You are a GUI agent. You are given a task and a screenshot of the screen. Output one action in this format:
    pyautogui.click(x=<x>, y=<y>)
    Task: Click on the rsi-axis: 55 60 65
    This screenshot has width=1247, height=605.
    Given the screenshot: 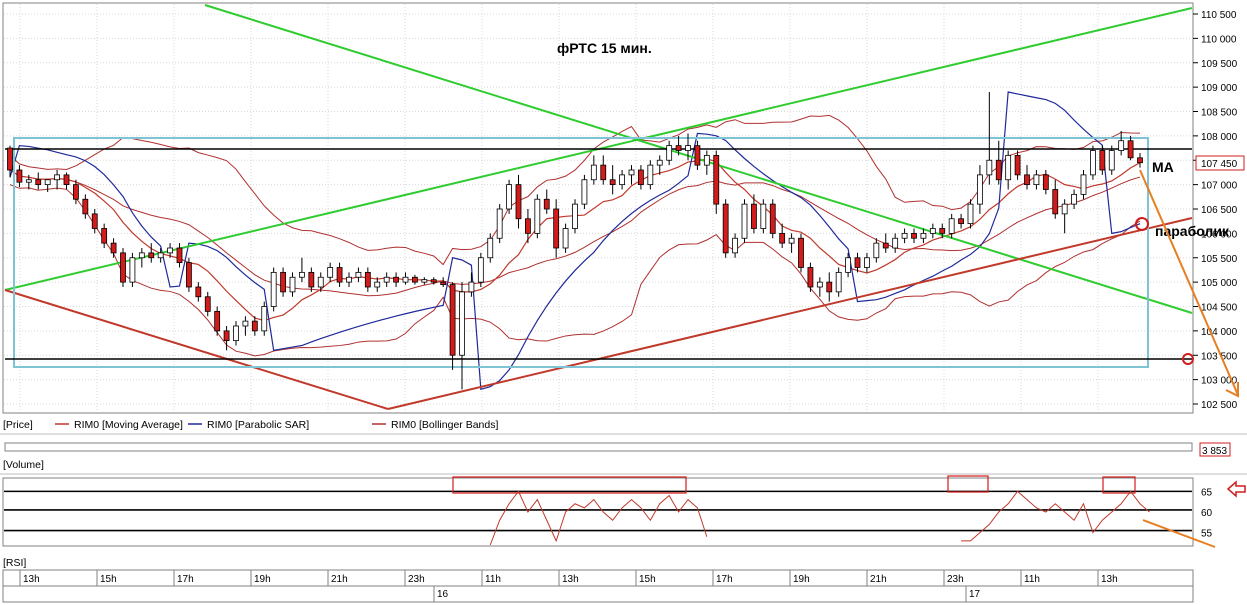 What is the action you would take?
    pyautogui.click(x=1207, y=513)
    